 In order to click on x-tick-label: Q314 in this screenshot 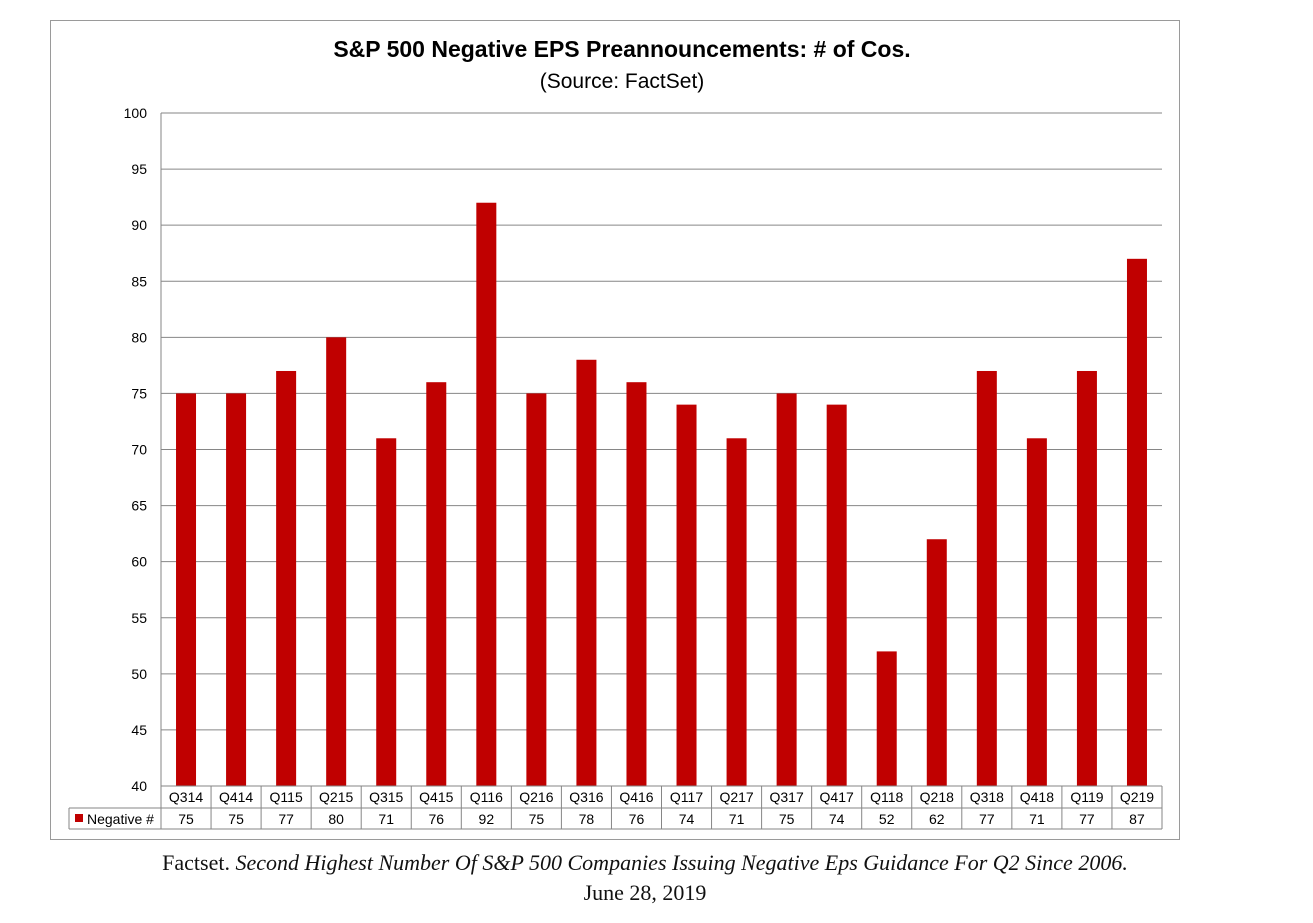, I will do `click(186, 797)`.